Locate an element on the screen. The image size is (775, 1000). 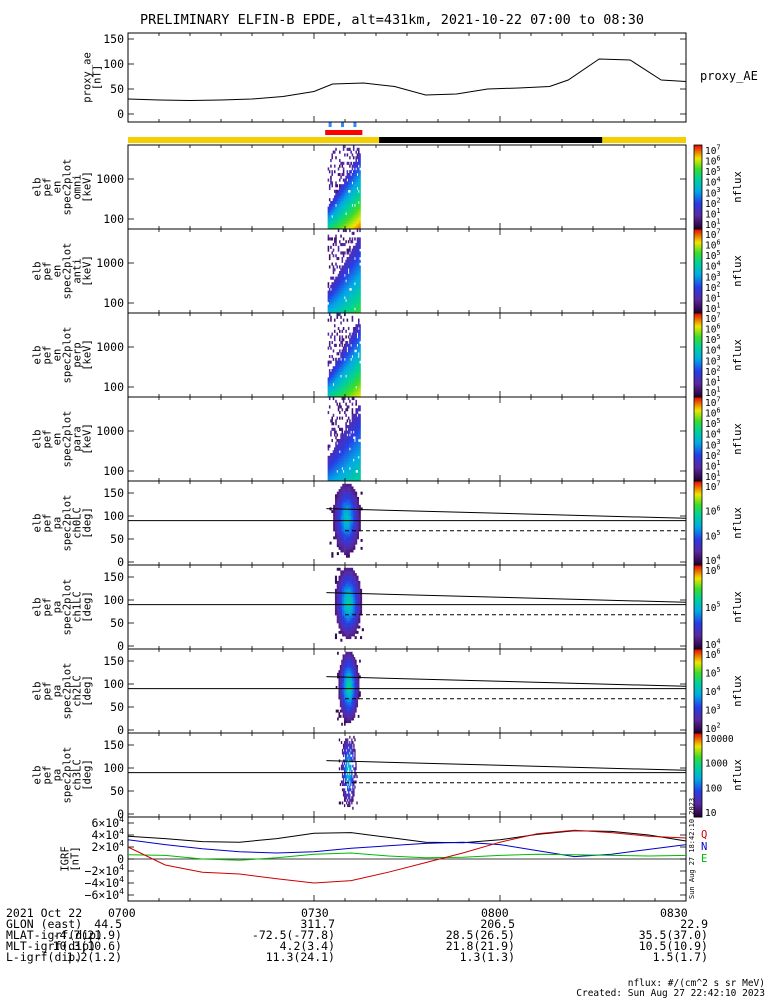
ephemeris-value: 0800 is located at coordinates (495, 913).